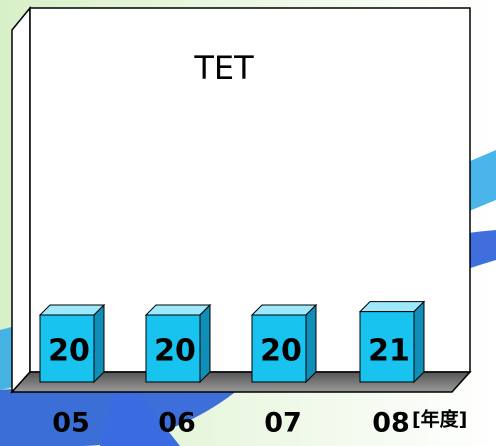 The width and height of the screenshot is (496, 446). What do you see at coordinates (223, 68) in the screenshot?
I see `chart-title: TET` at bounding box center [223, 68].